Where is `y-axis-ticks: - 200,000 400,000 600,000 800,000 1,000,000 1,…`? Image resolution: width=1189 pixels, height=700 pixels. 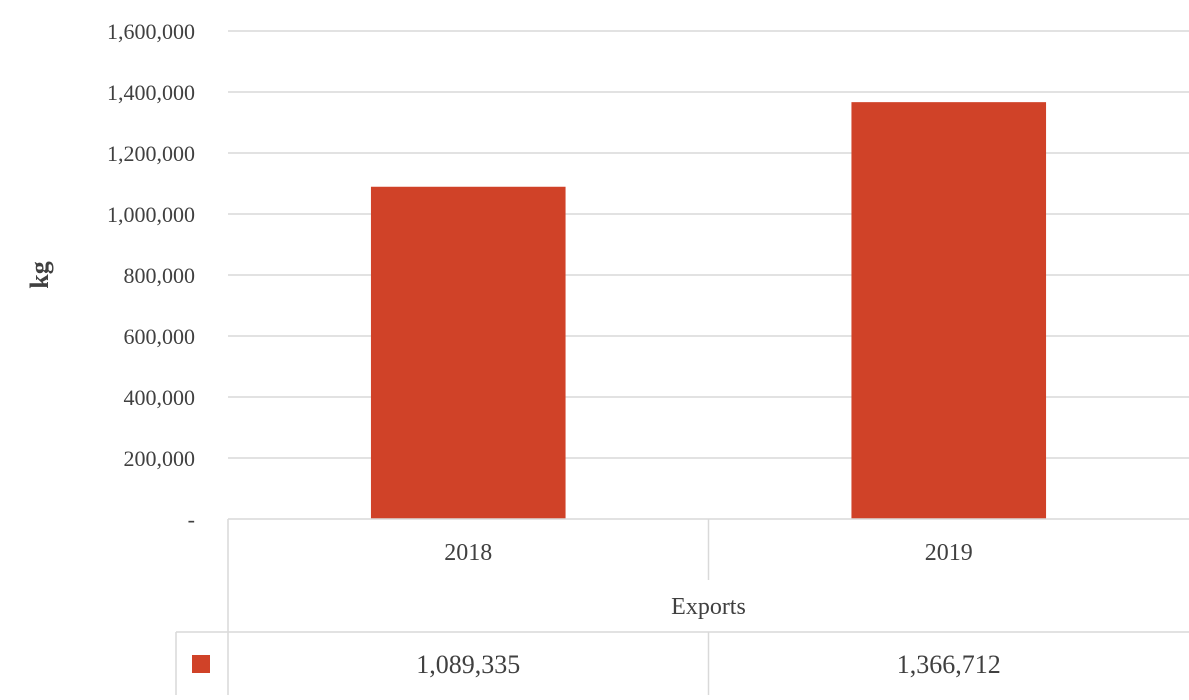
y-axis-ticks: - 200,000 400,000 600,000 800,000 1,000,000 1,… is located at coordinates (151, 275).